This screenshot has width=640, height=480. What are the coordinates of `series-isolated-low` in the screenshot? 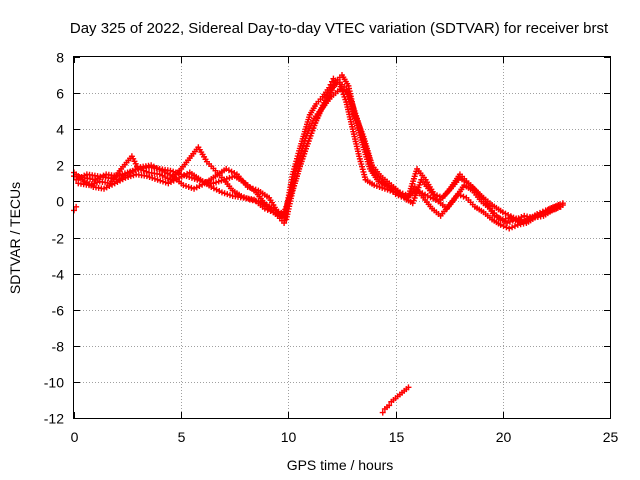 It's located at (75, 208).